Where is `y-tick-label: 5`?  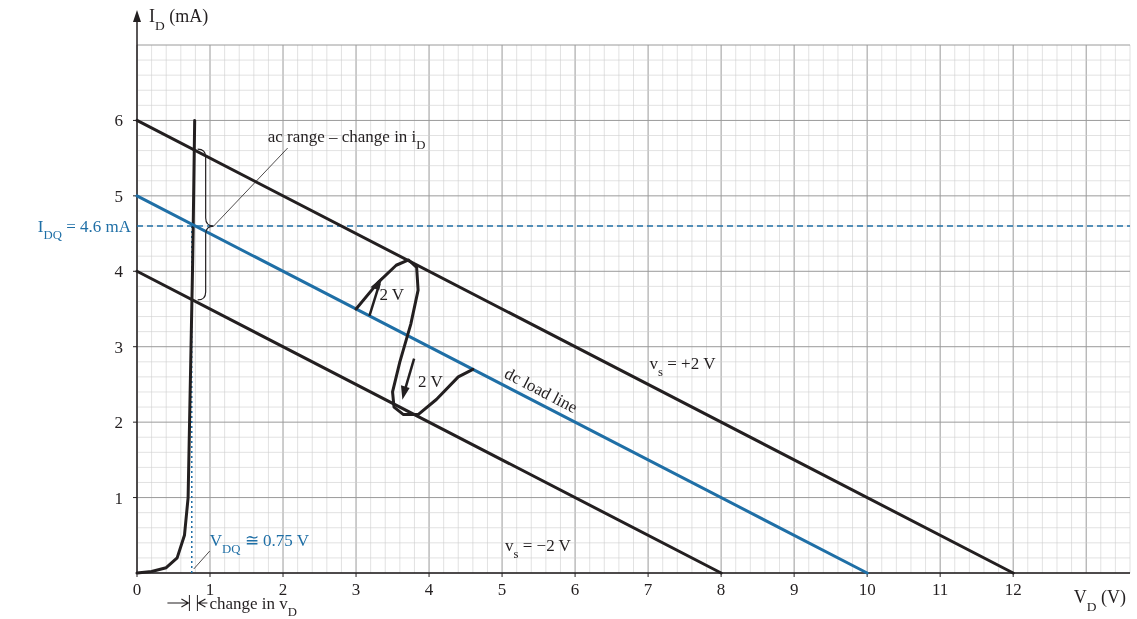
y-tick-label: 5 is located at coordinates (118, 196).